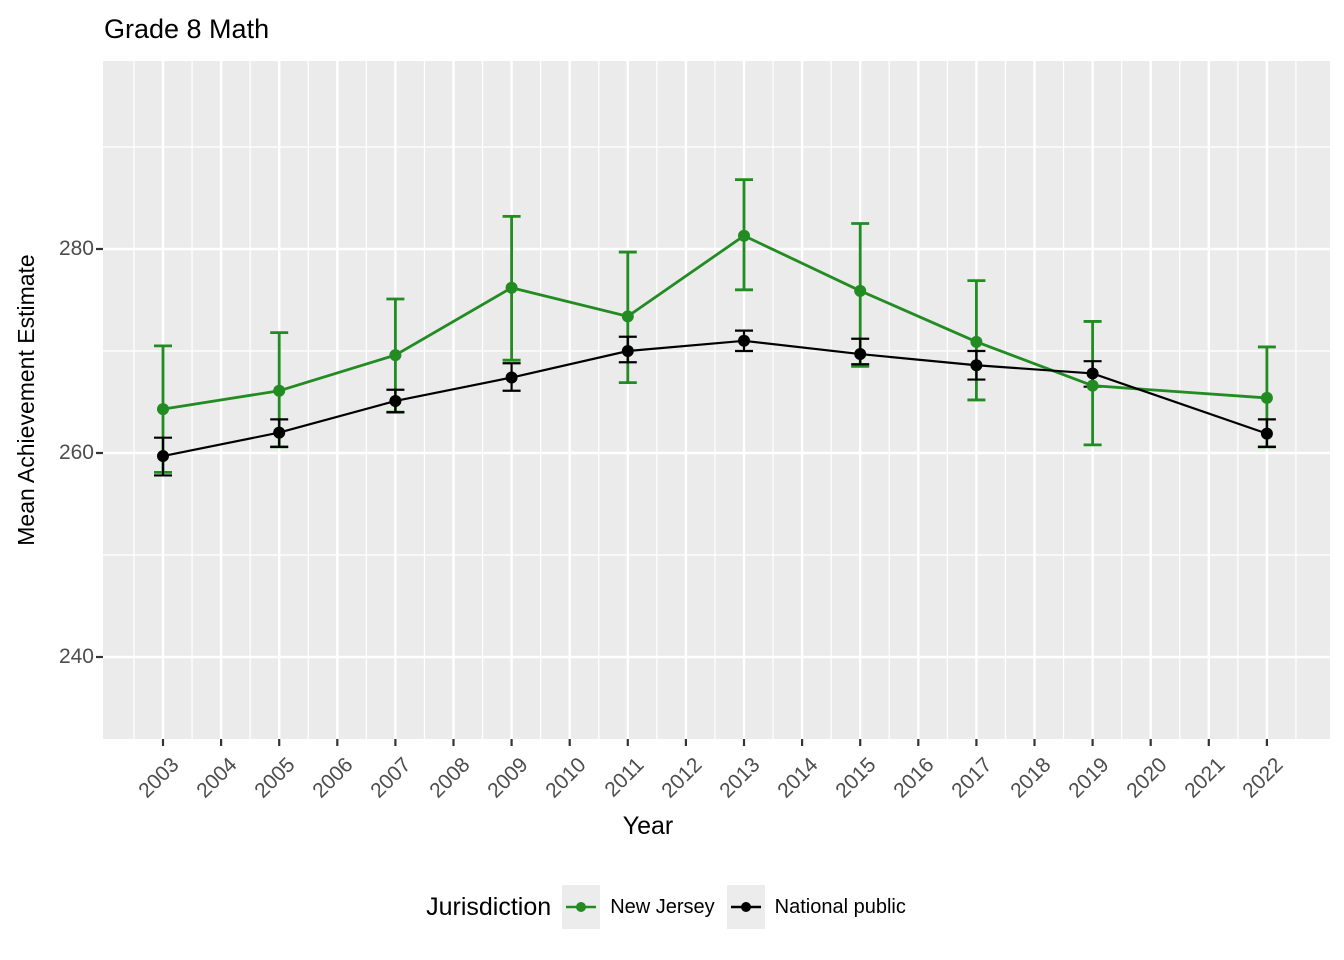 The width and height of the screenshot is (1344, 960). Describe the element at coordinates (76, 248) in the screenshot. I see `y-tick-label: 280` at that location.